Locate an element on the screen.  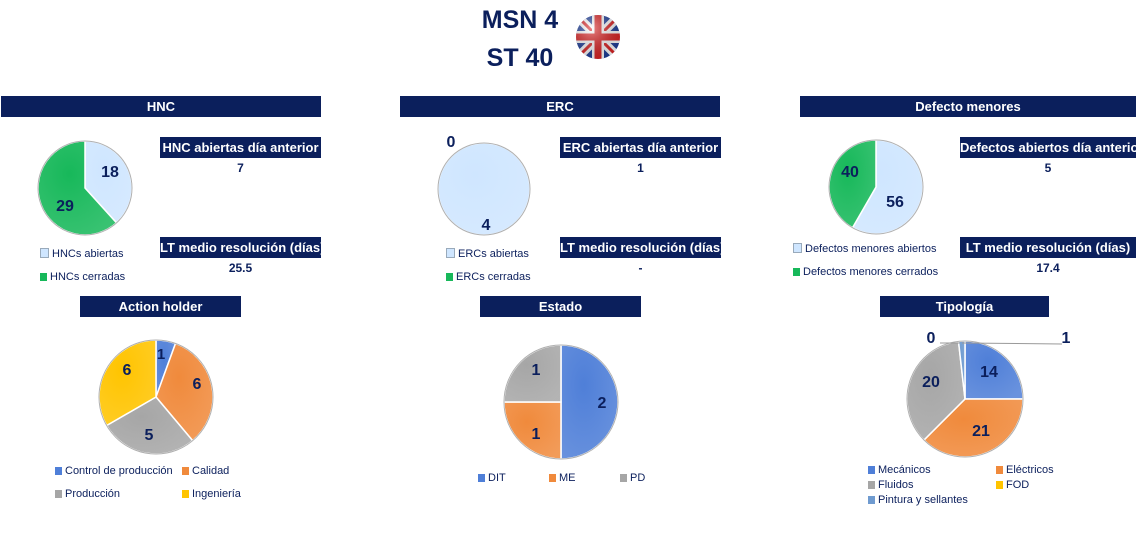
tip-electricos-value: 21 is located at coordinates (981, 431).